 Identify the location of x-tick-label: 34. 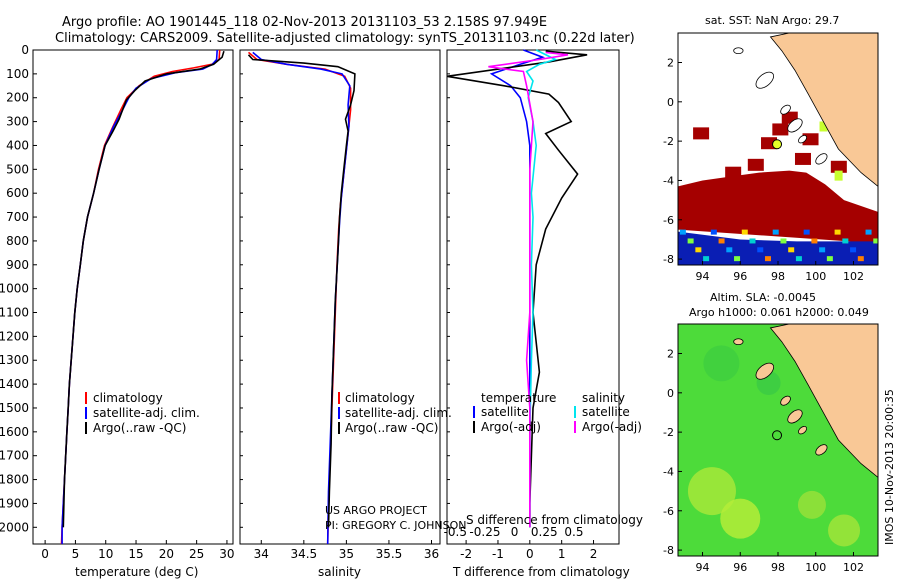
(261, 554).